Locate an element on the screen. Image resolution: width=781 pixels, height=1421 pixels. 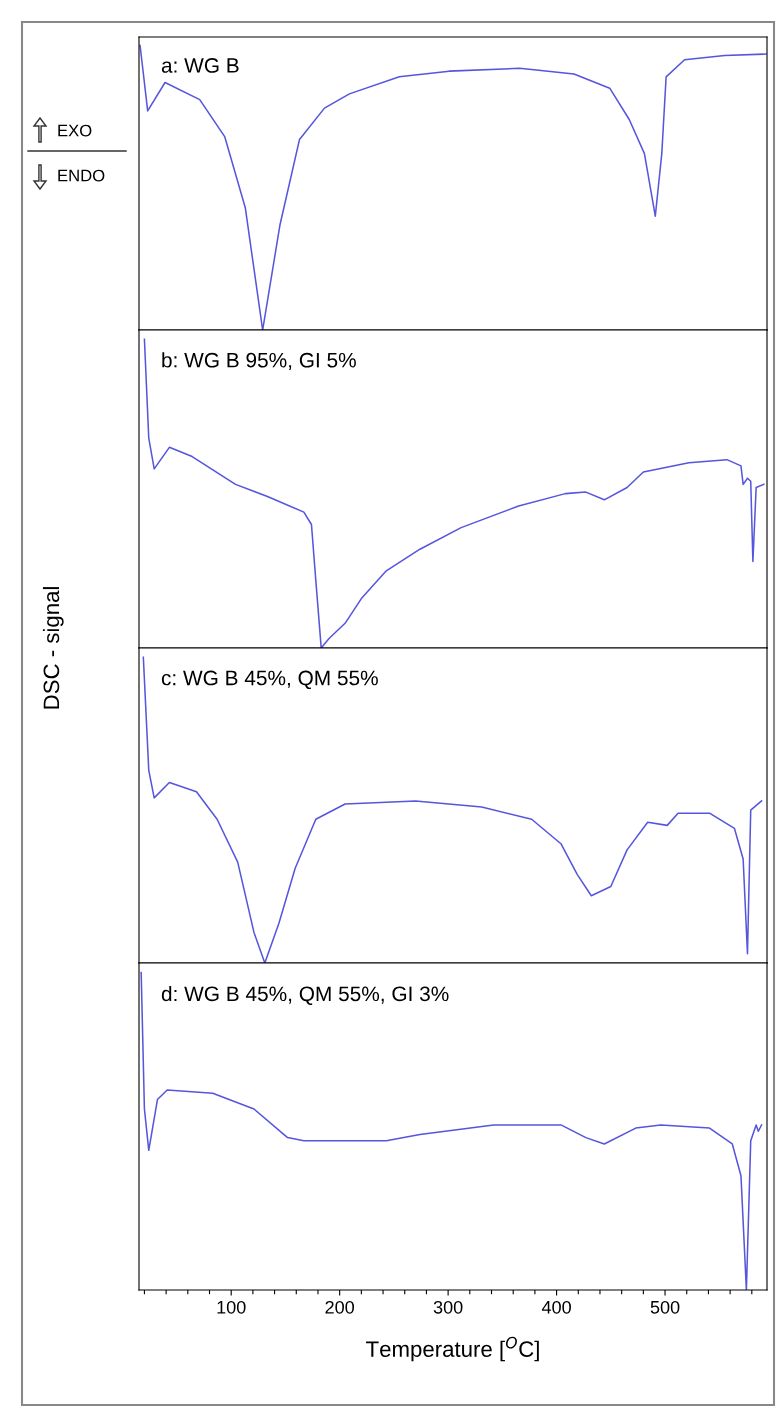
x-tick-label: 200 is located at coordinates (340, 1307).